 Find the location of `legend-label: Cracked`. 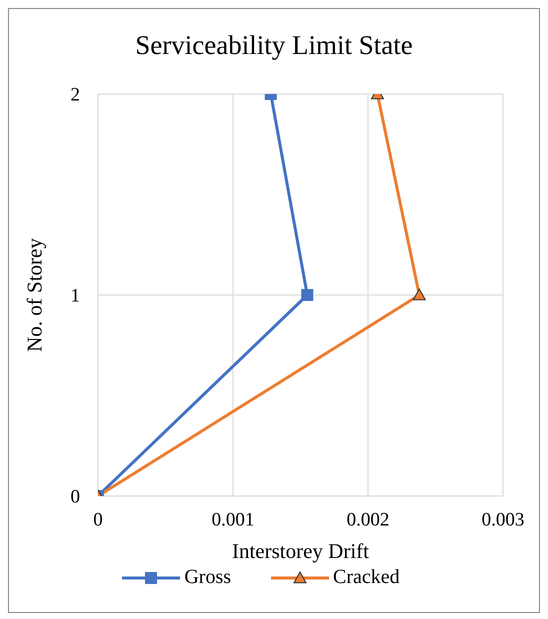

legend-label: Cracked is located at coordinates (366, 577).